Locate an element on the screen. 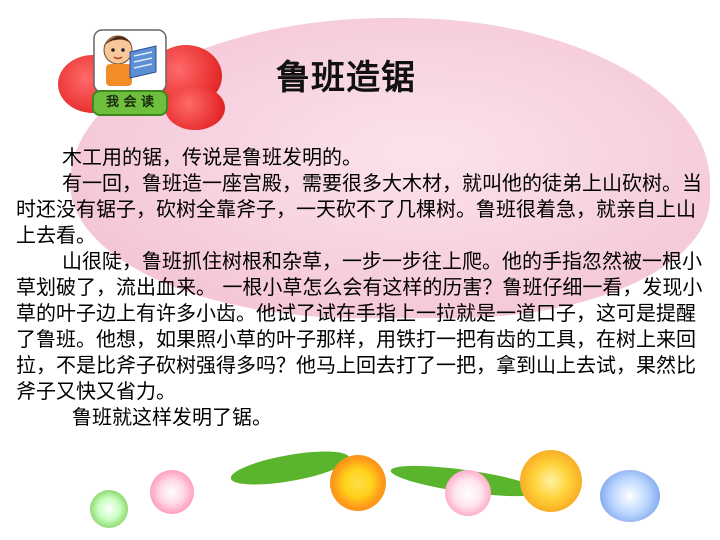 The height and width of the screenshot is (540, 720). reader-badge: 我 会 读 is located at coordinates (130, 103).